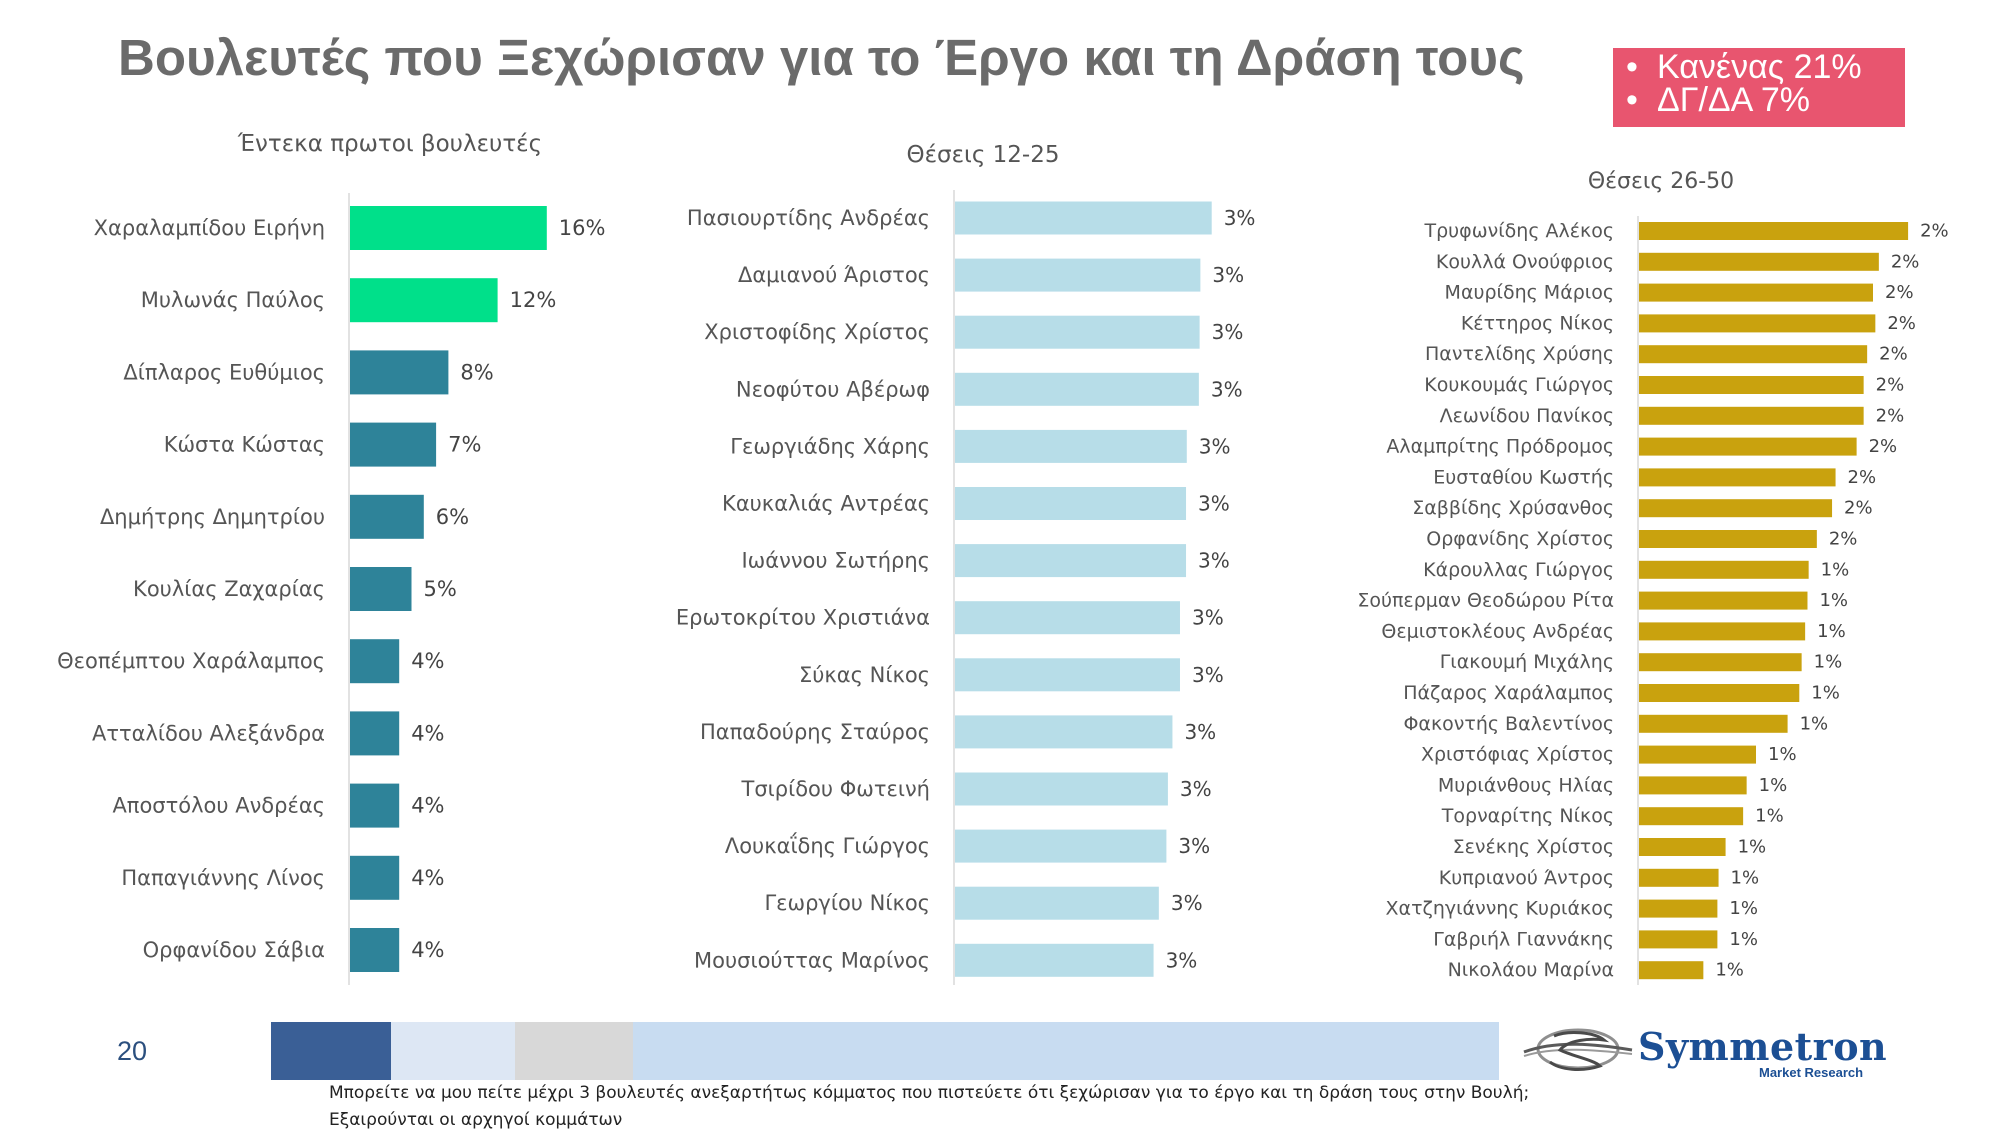  I want to click on symmetron-logo: Symmetron Market Research, so click(1706, 1052).